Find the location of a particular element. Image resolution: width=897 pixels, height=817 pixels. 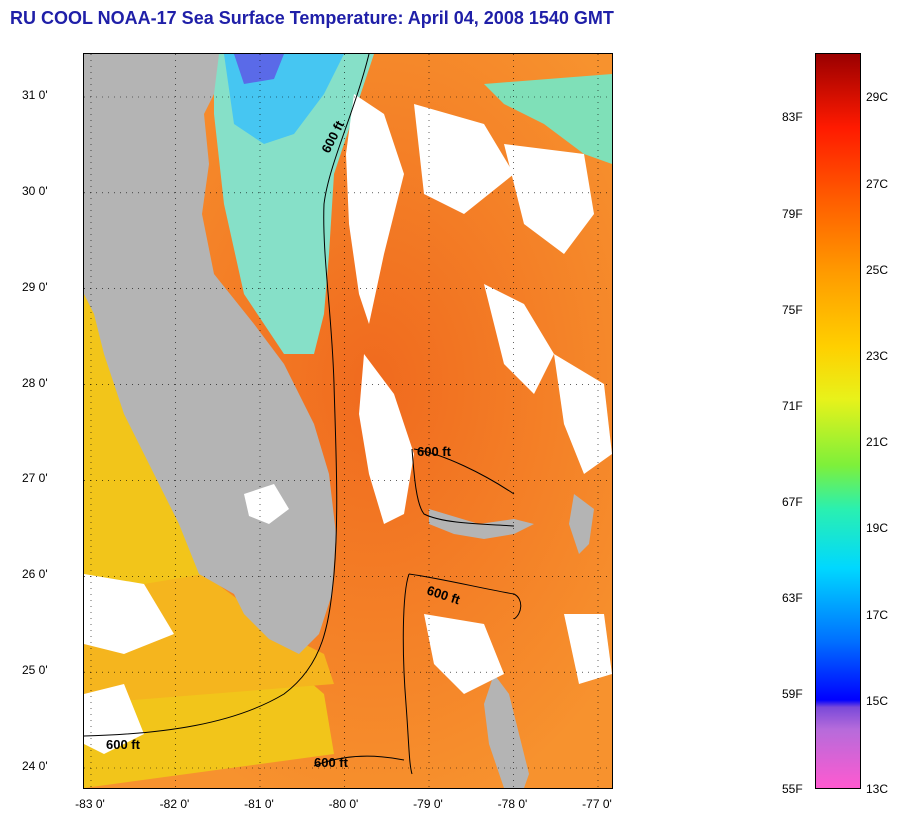

longitude-label: -81 0' is located at coordinates (259, 804).